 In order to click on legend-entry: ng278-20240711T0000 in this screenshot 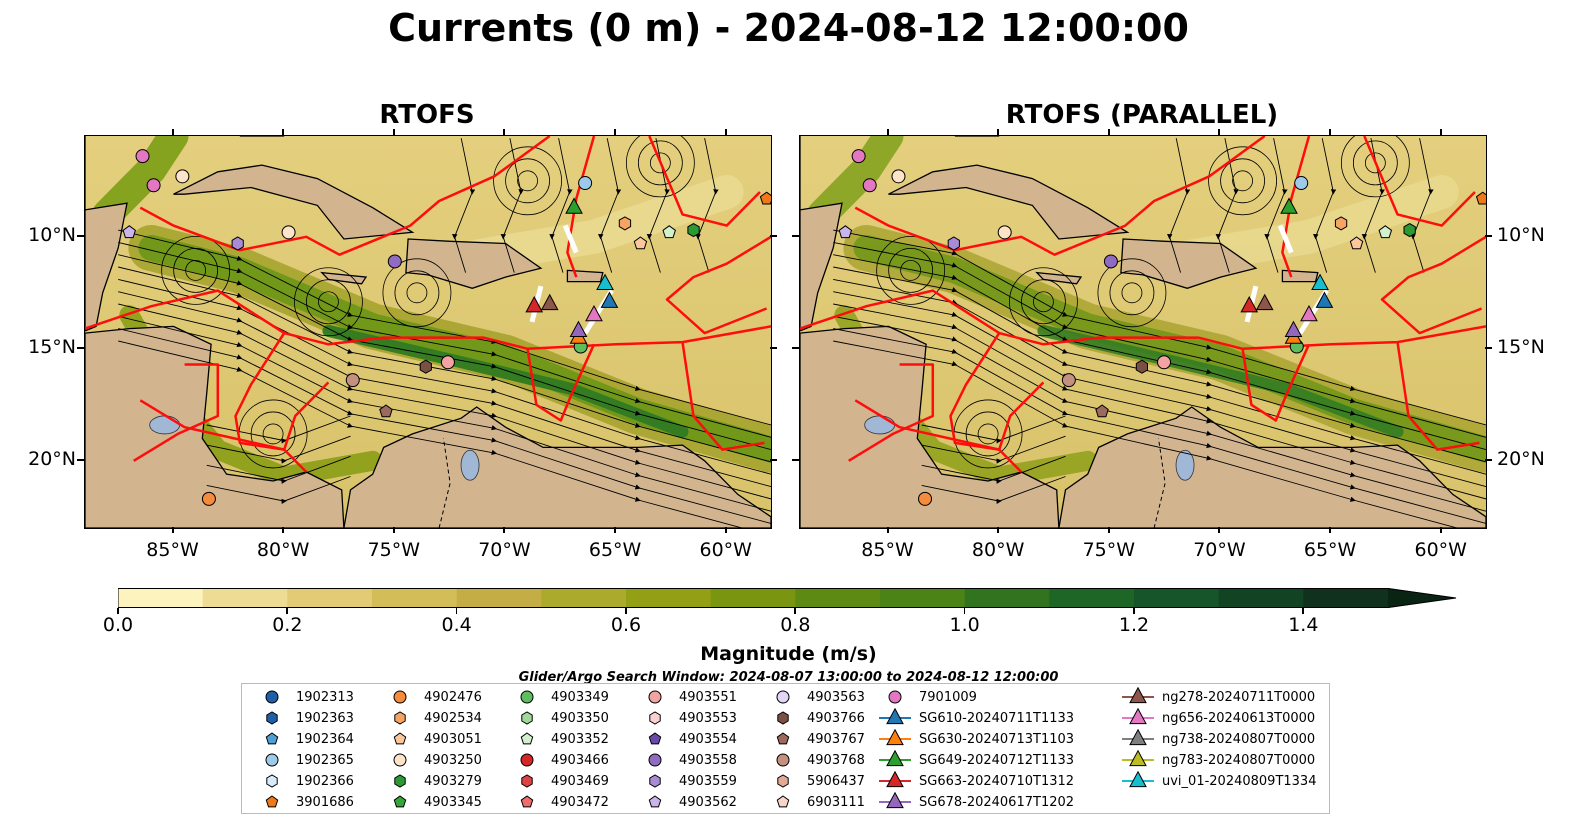, I will do `click(1216, 697)`.